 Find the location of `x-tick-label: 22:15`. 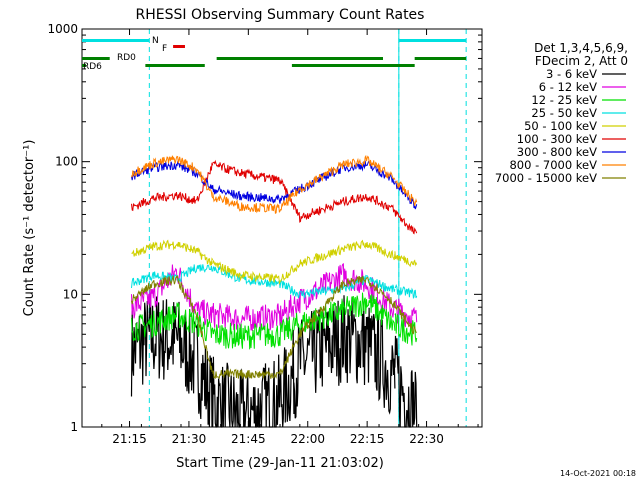

x-tick-label: 22:15 is located at coordinates (367, 439).